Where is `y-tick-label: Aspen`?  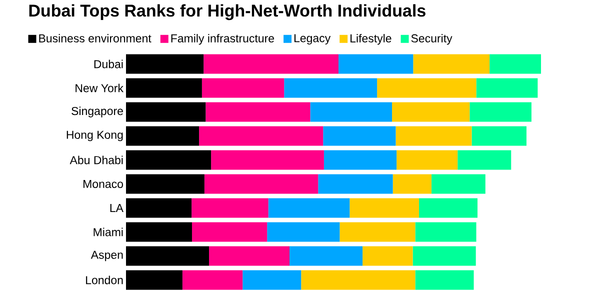
y-tick-label: Aspen is located at coordinates (106, 256).